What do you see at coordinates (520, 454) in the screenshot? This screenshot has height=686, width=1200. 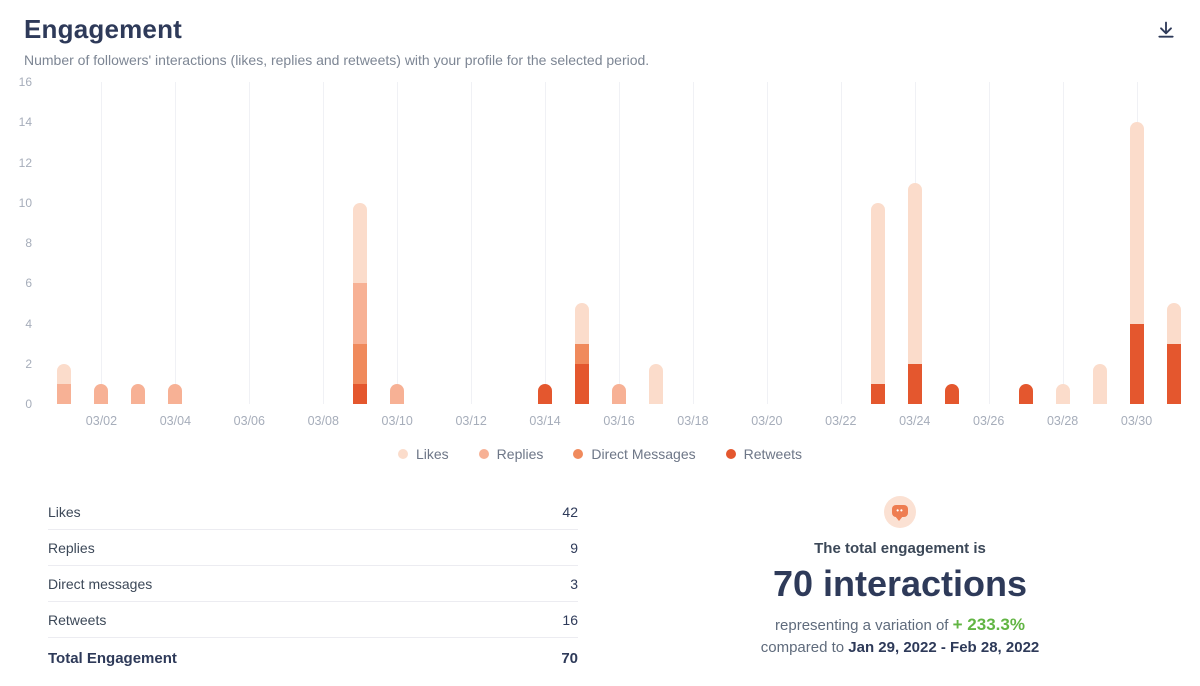 I see `legend-label: Replies` at bounding box center [520, 454].